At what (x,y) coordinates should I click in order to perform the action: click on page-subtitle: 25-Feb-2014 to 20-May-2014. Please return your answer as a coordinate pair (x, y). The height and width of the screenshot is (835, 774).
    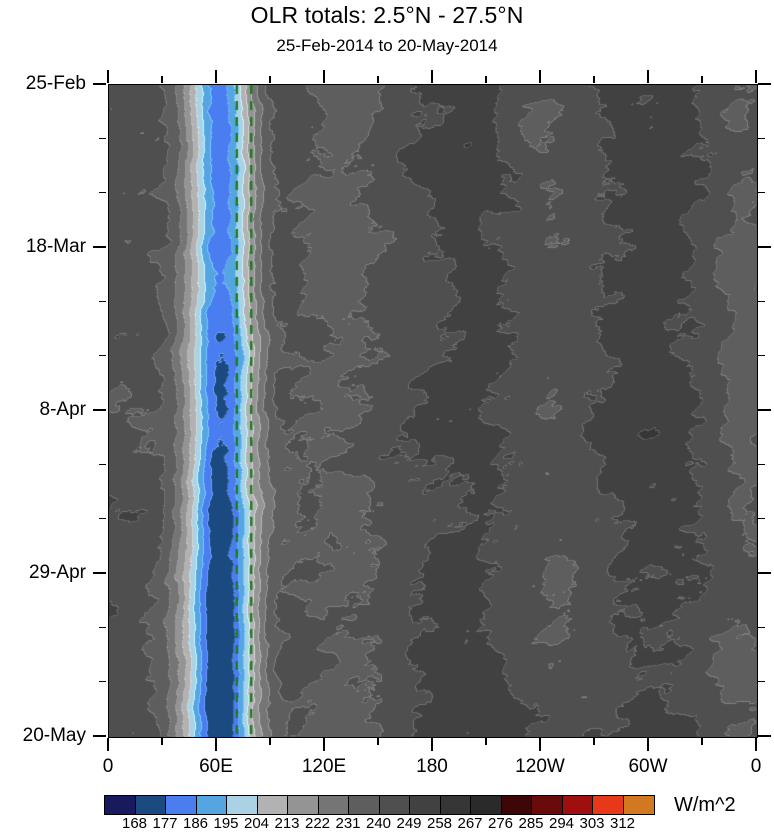
    Looking at the image, I should click on (387, 45).